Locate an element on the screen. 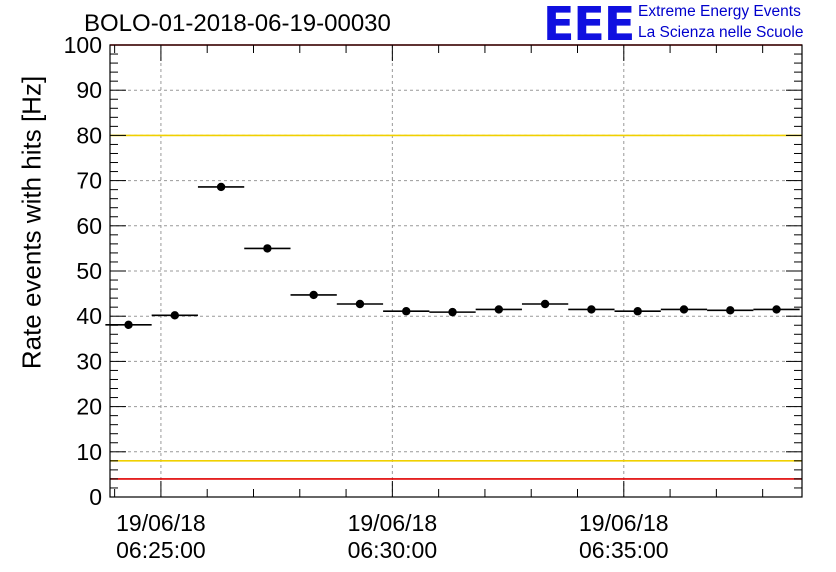 Image resolution: width=836 pixels, height=572 pixels. x-tick-label-time: 06:35:00 is located at coordinates (624, 550).